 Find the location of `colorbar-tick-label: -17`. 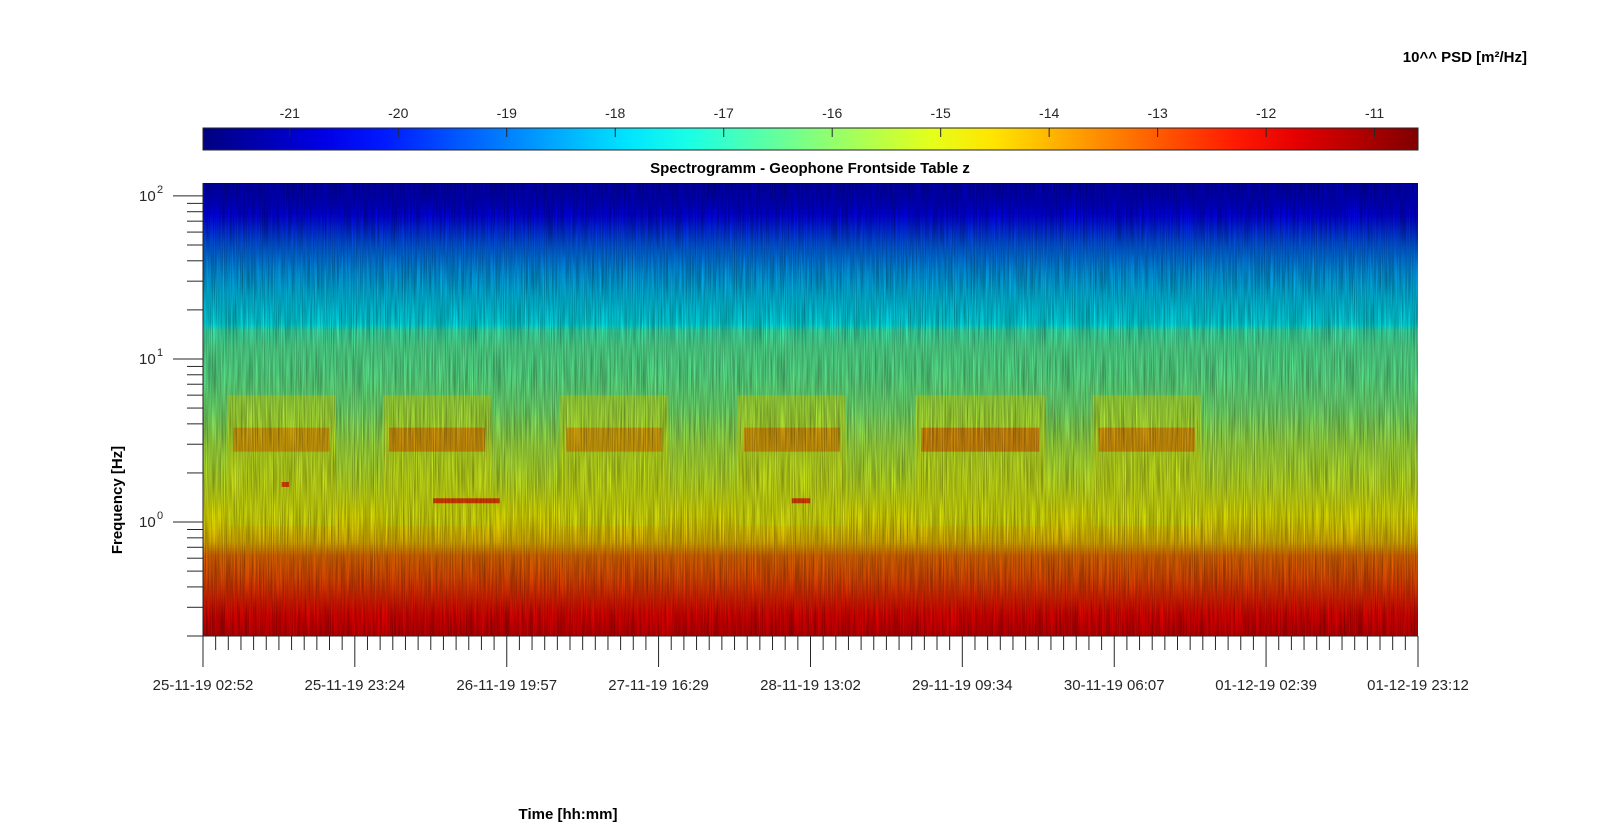

colorbar-tick-label: -17 is located at coordinates (724, 113).